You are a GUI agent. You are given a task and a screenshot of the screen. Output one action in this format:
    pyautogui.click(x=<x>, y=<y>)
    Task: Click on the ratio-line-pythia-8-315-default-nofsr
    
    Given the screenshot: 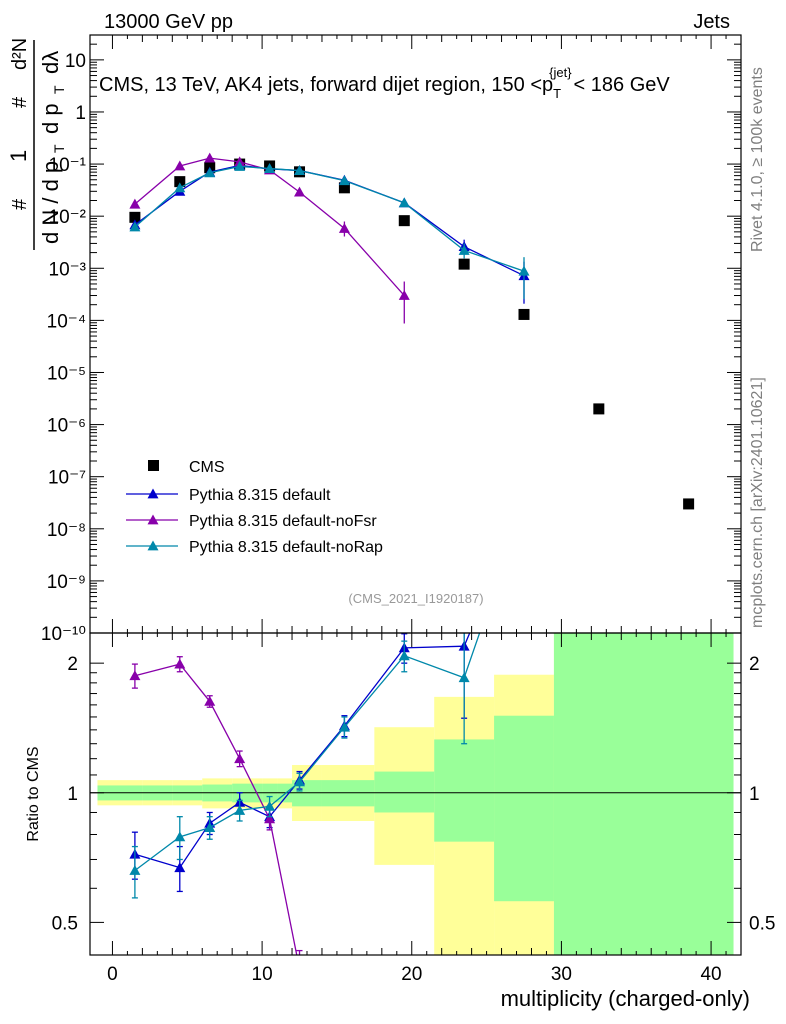 What is the action you would take?
    pyautogui.click(x=216, y=809)
    